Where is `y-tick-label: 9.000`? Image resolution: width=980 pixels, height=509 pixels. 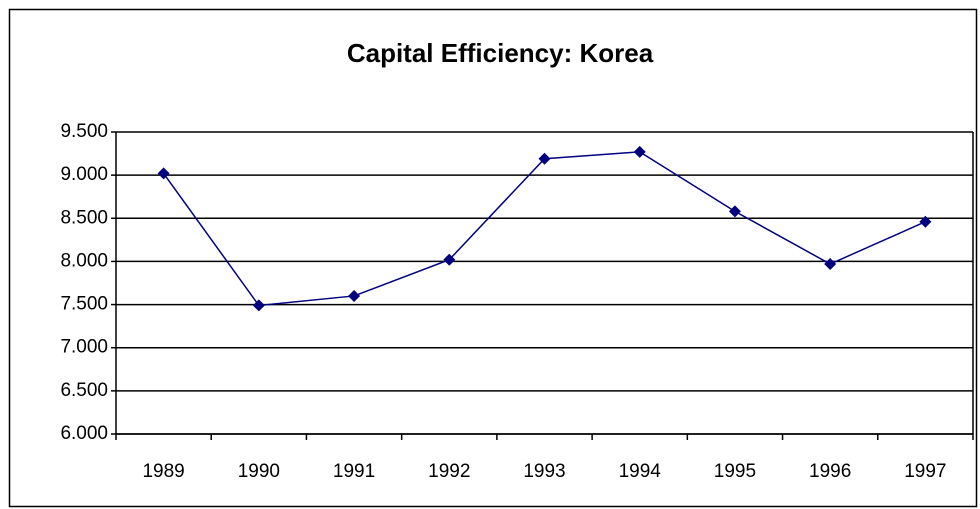
y-tick-label: 9.000 is located at coordinates (84, 174).